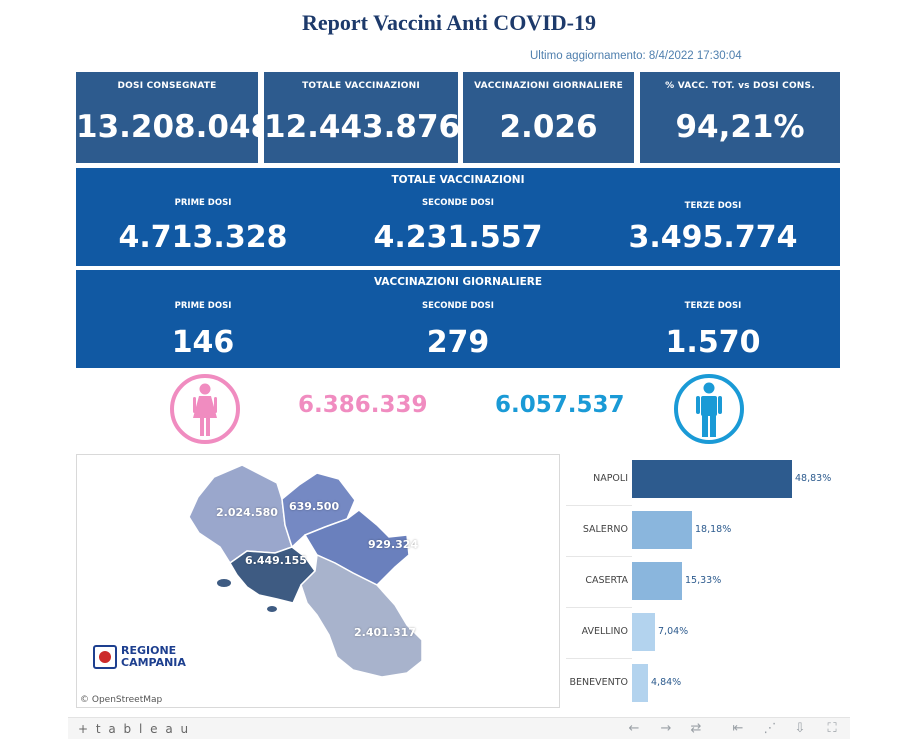  What do you see at coordinates (770, 728) in the screenshot?
I see `share-icon: ⋰` at bounding box center [770, 728].